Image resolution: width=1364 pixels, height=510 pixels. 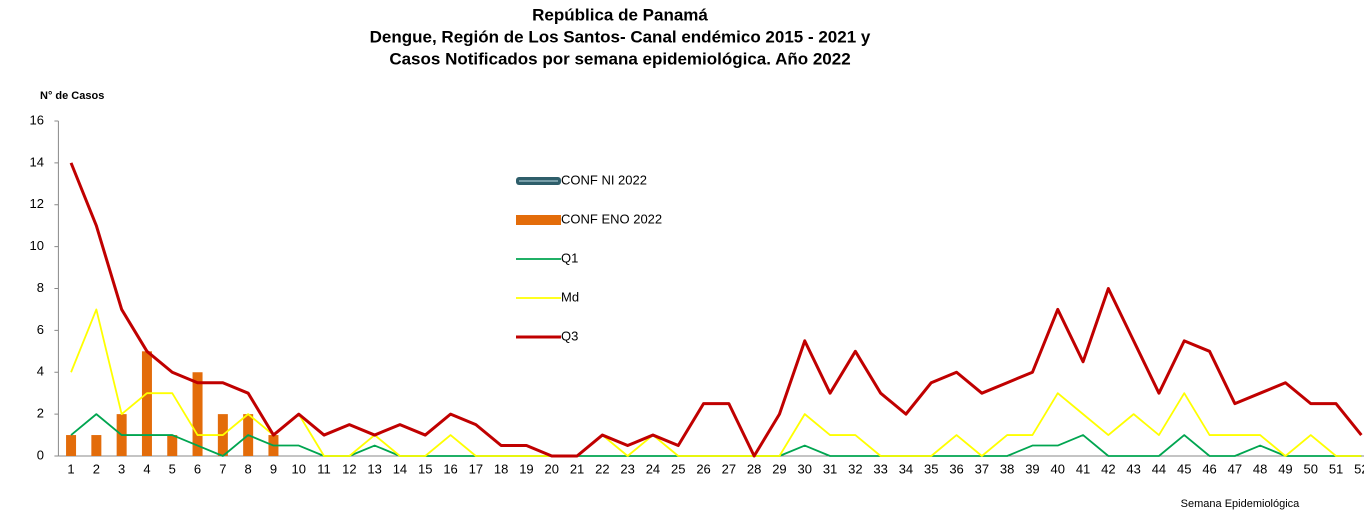 I want to click on x-tick-label: 12, so click(x=349, y=468).